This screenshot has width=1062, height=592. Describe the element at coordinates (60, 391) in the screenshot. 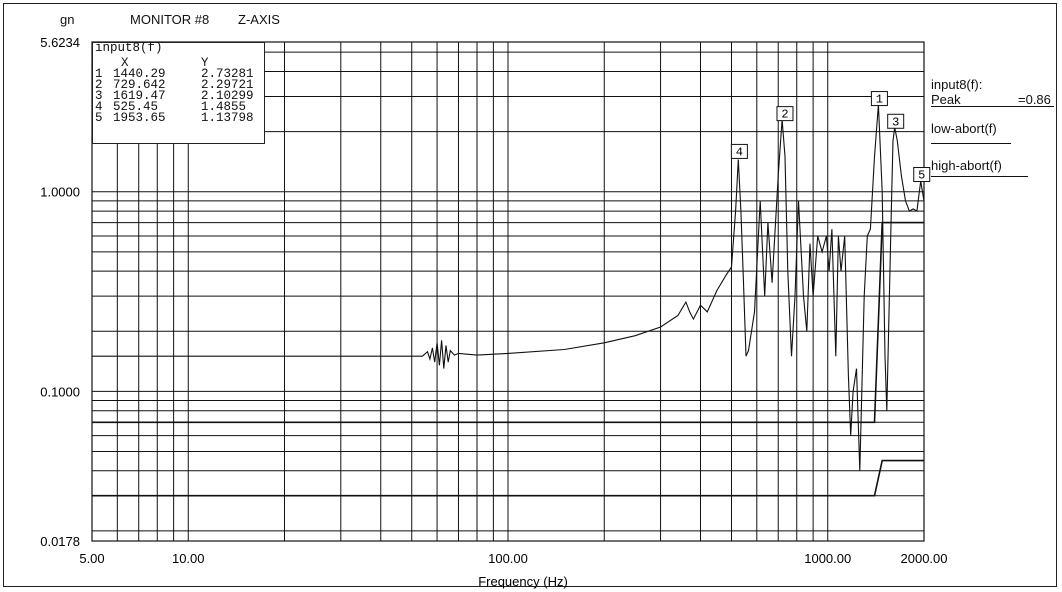

I see `y-tick-label: 0.1000` at that location.